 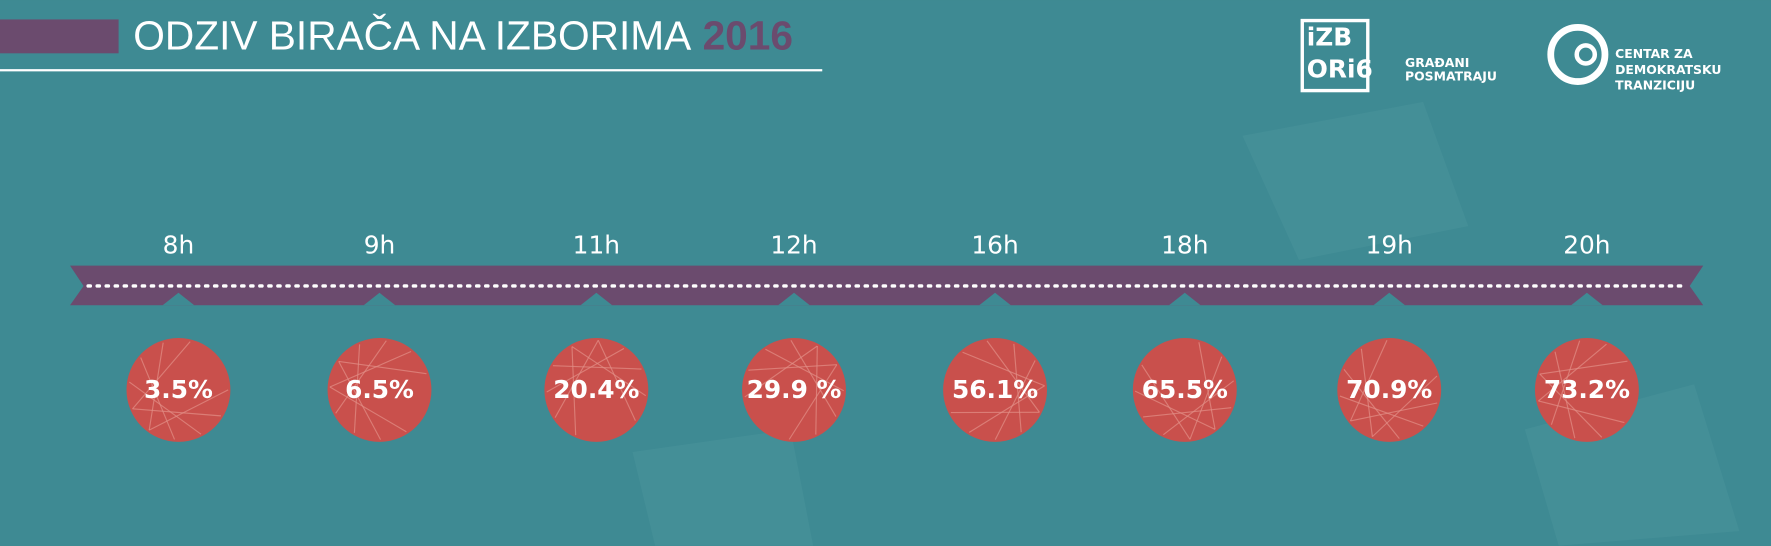 What do you see at coordinates (1389, 244) in the screenshot?
I see `time-label: 19h` at bounding box center [1389, 244].